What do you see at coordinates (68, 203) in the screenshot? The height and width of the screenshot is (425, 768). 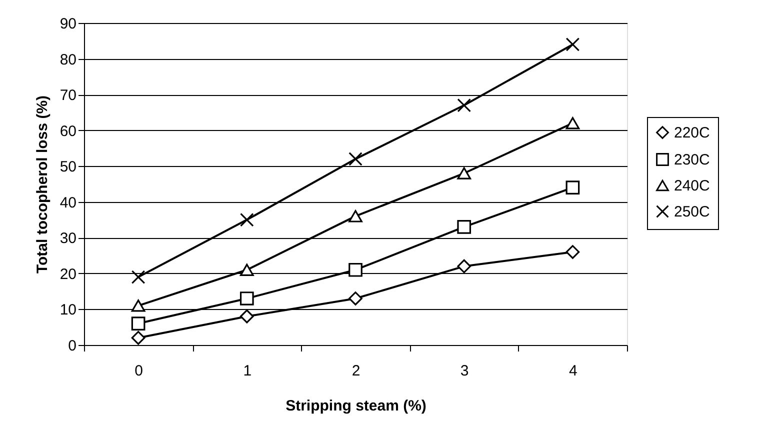 I see `y-tick-label: 40` at bounding box center [68, 203].